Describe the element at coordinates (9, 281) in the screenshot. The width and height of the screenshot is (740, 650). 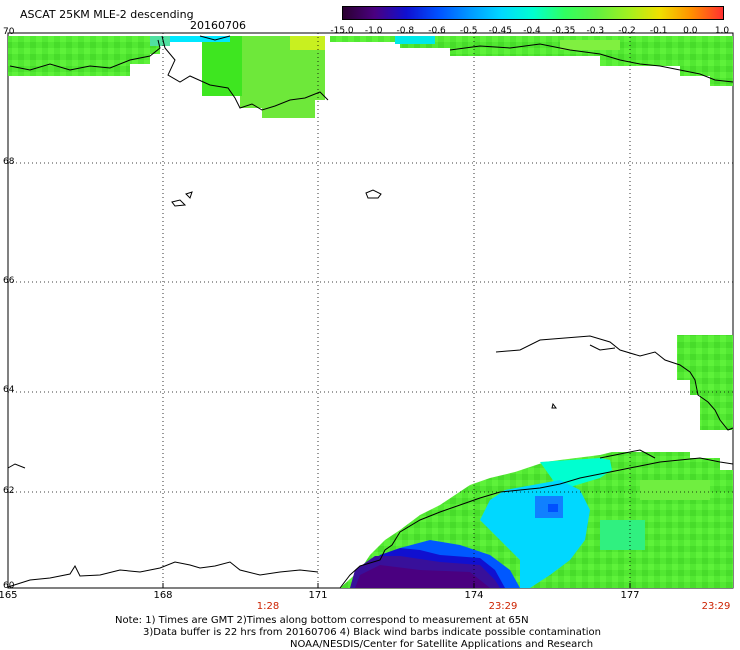
I see `lat-label-66: 66` at that location.